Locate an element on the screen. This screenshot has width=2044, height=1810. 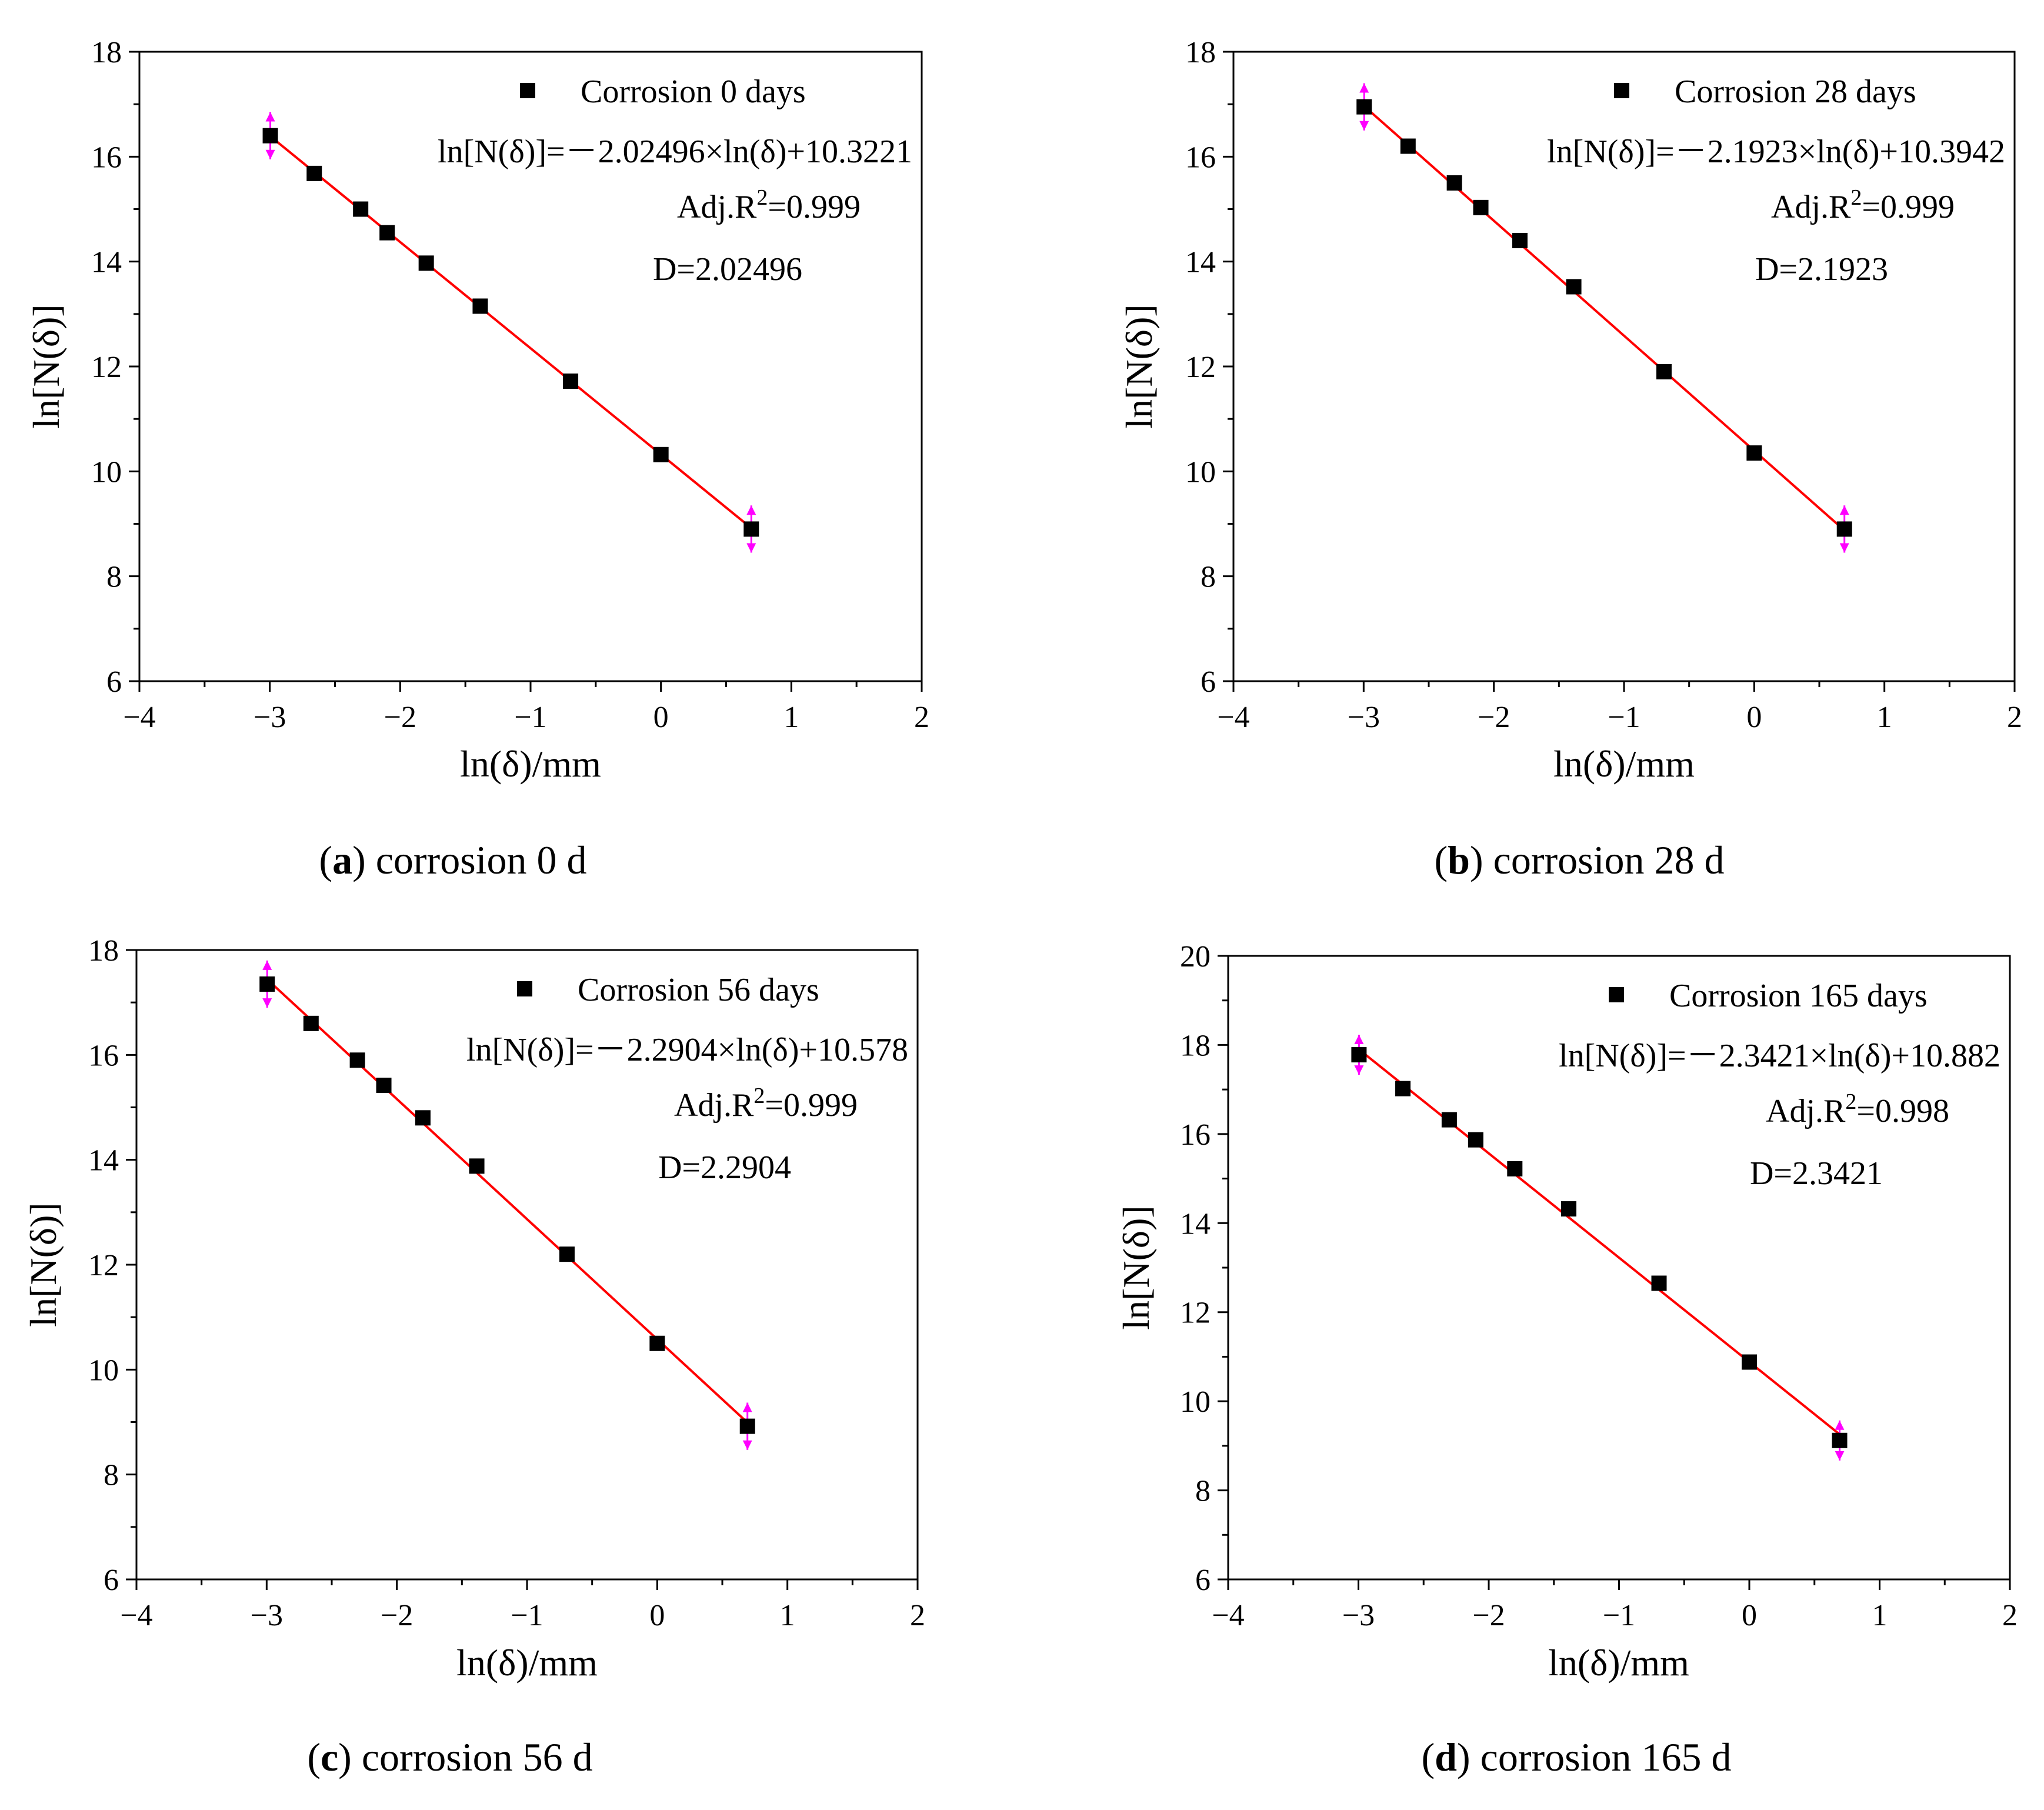
y-tick-label: 16 is located at coordinates (1195, 1135).